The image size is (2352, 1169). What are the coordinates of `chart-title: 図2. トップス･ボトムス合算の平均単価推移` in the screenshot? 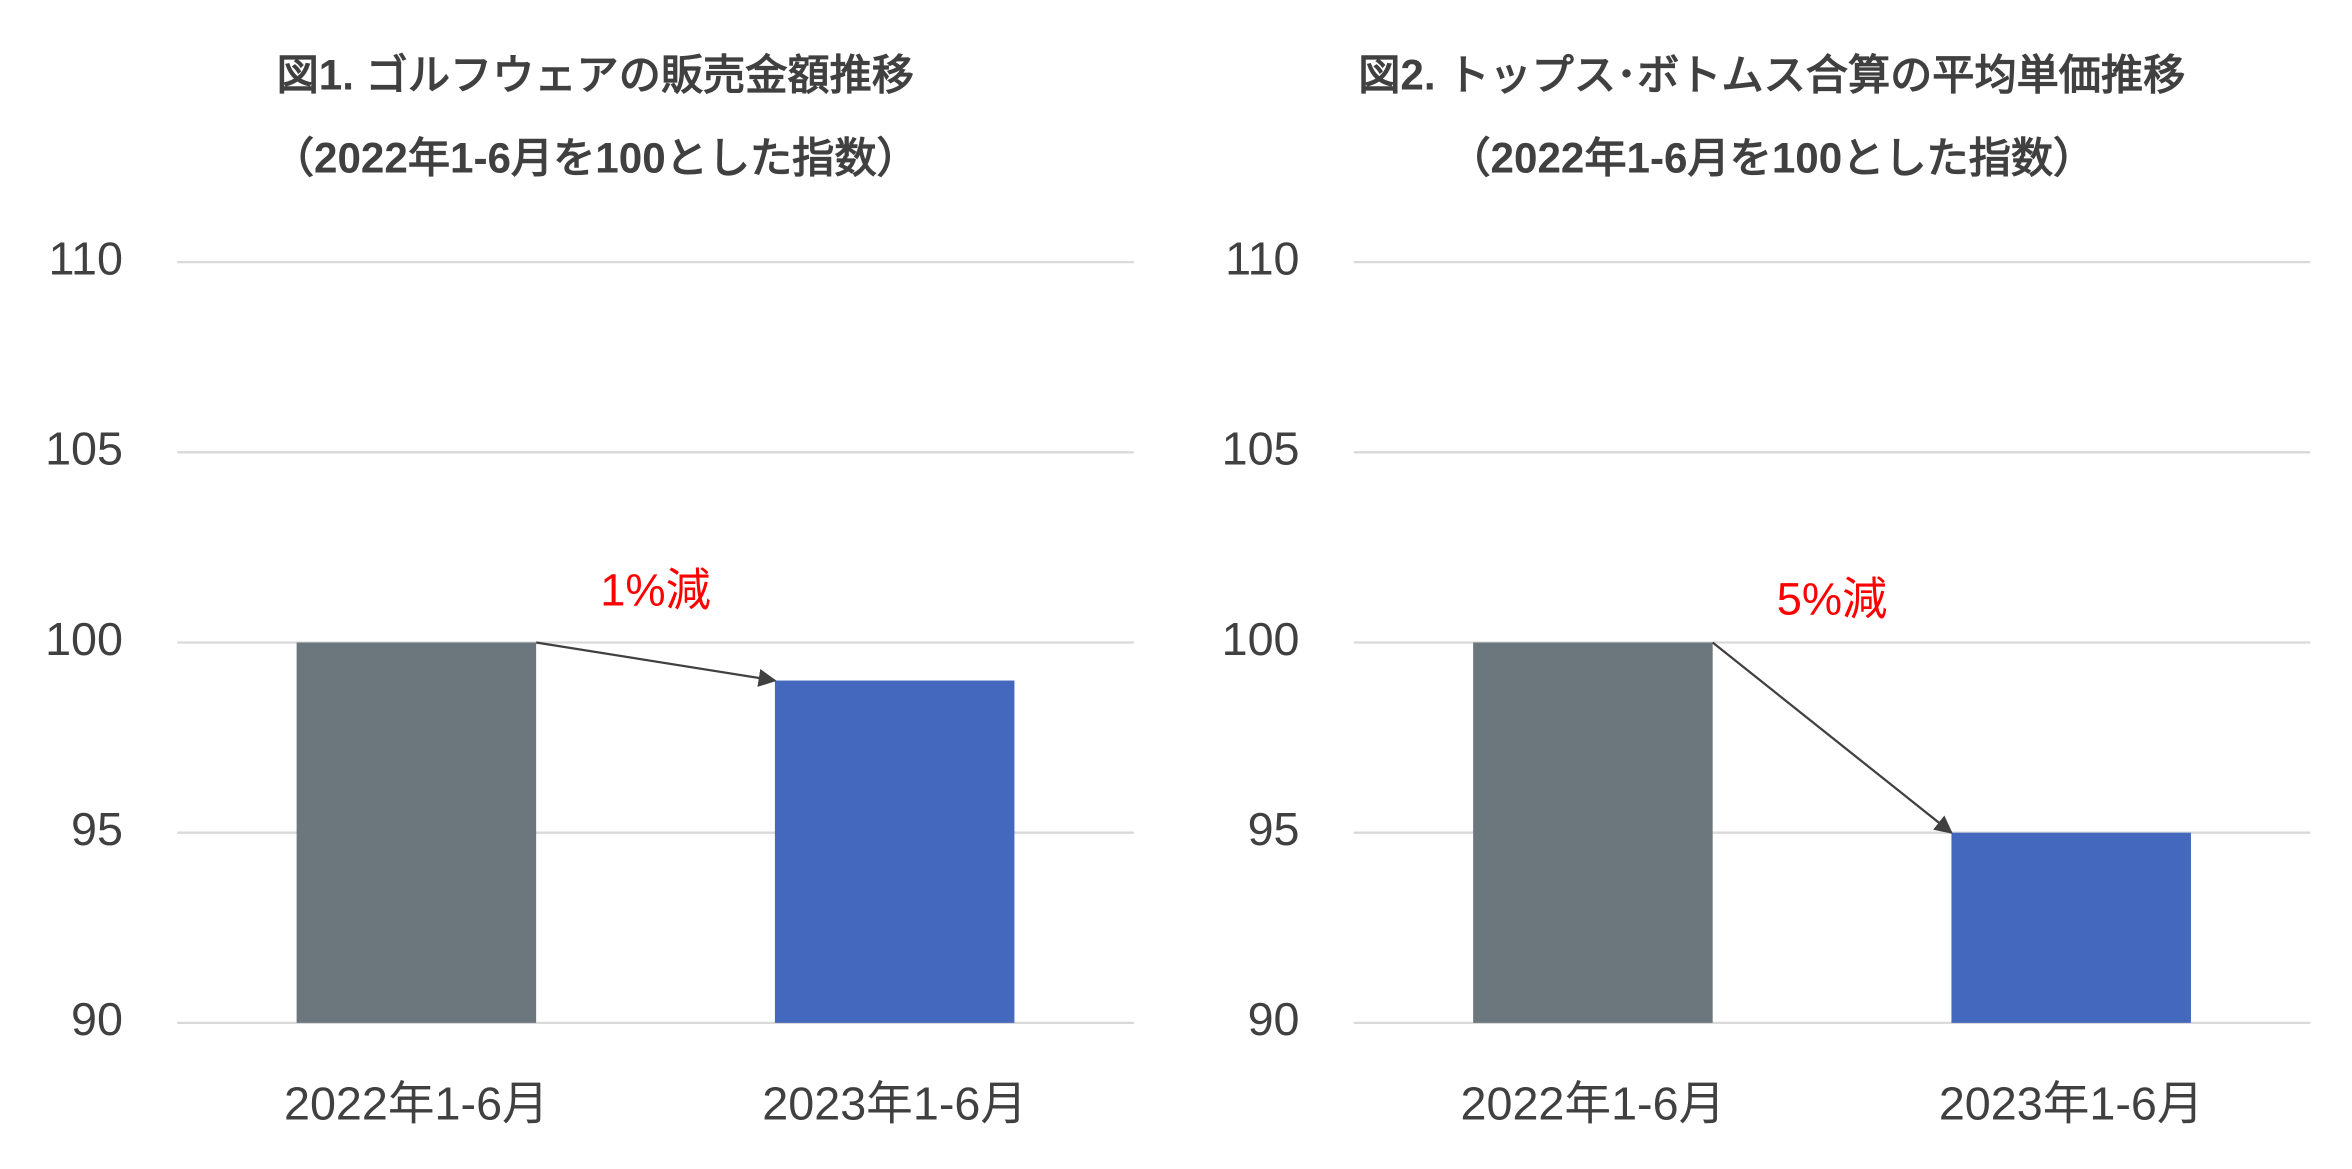 It's located at (1771, 74).